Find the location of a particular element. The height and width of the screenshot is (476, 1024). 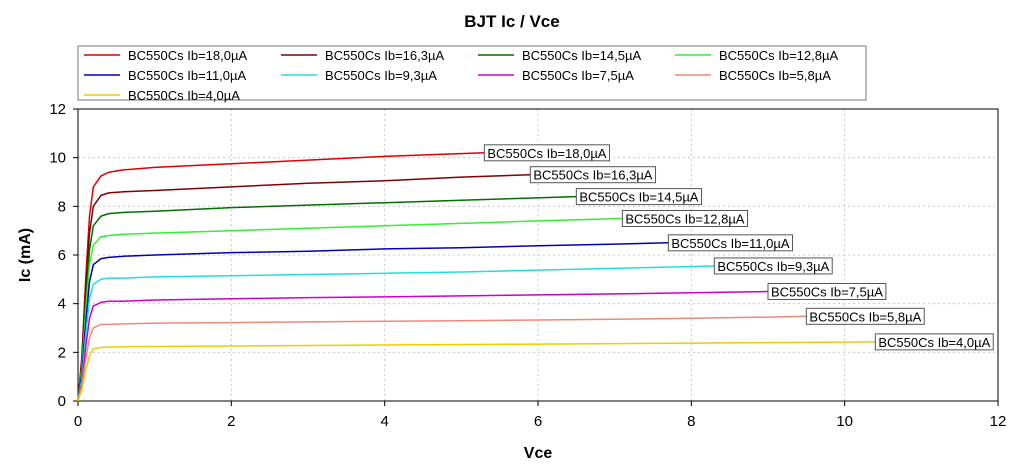

x-ticks: 0 2 4 6 8 10 12 is located at coordinates (540, 415).